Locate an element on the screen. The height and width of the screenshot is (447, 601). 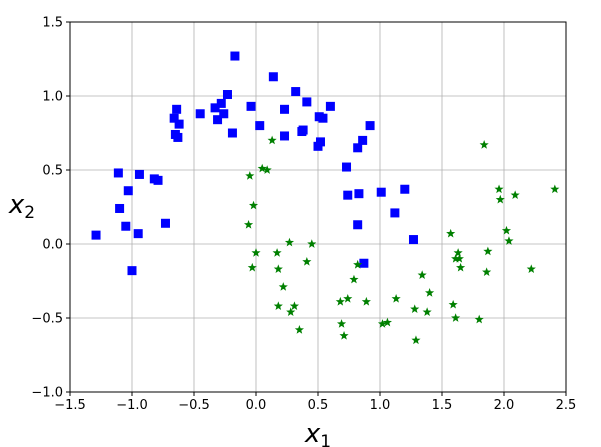
x-axis-label: x1 is located at coordinates (317, 433).